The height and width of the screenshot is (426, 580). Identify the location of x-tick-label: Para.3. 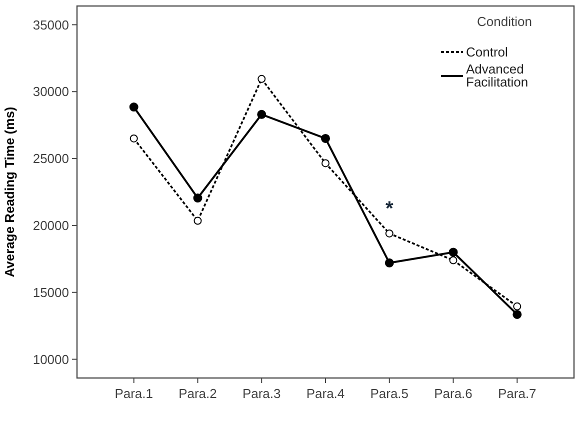
(261, 393).